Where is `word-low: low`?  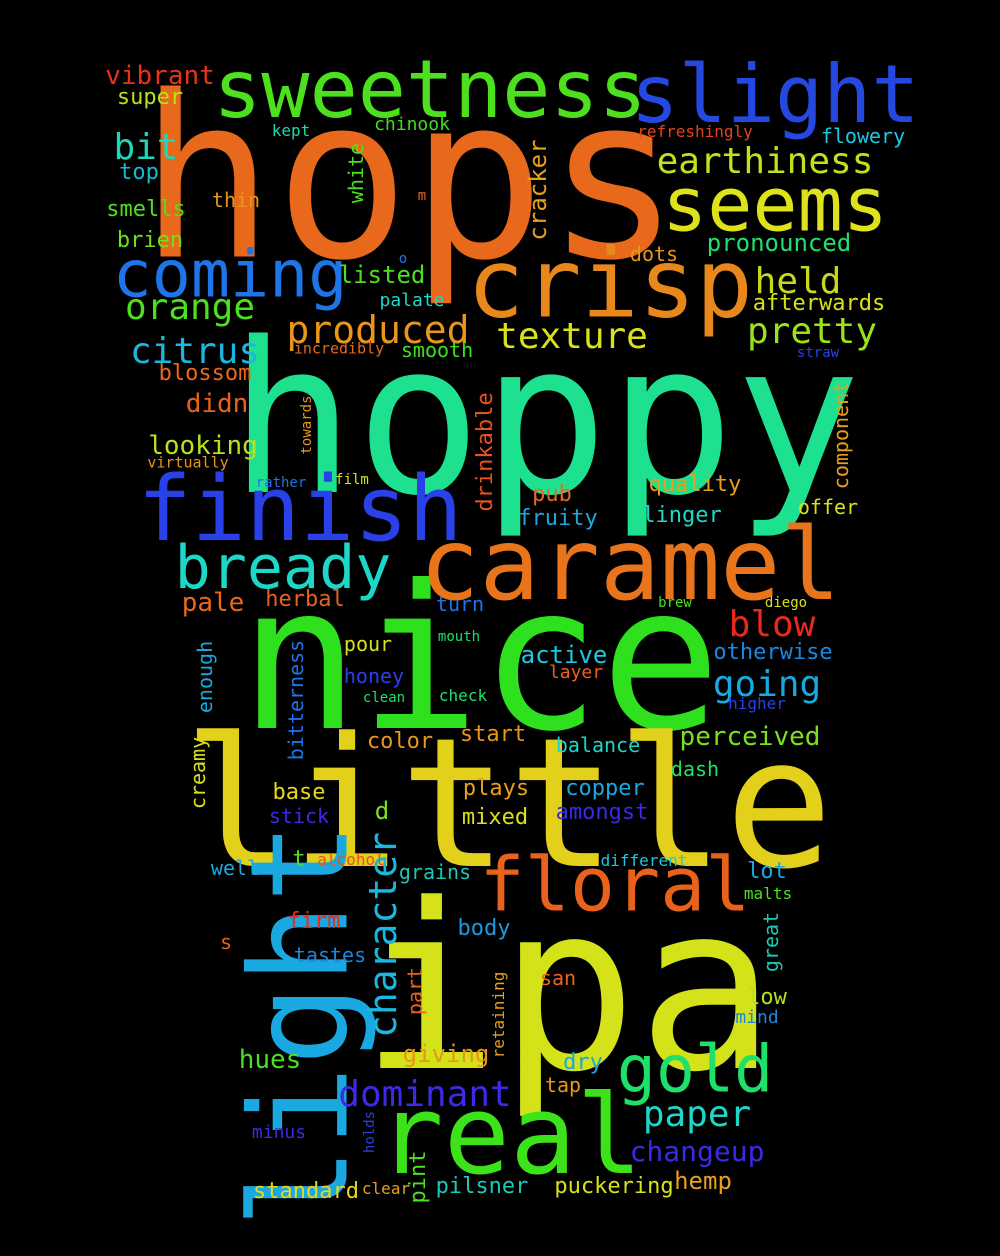
word-low: low is located at coordinates (767, 997).